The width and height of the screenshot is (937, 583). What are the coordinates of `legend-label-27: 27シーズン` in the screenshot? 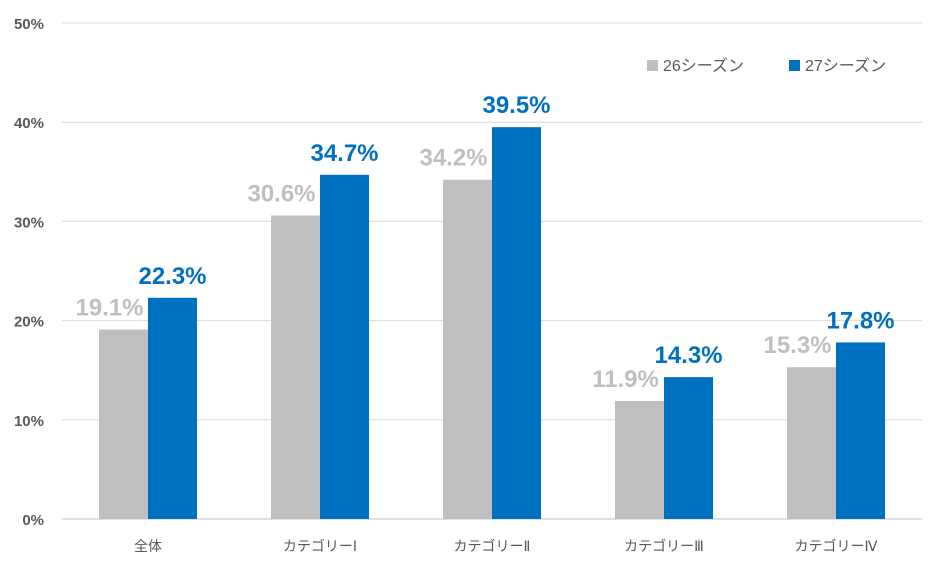 It's located at (845, 66).